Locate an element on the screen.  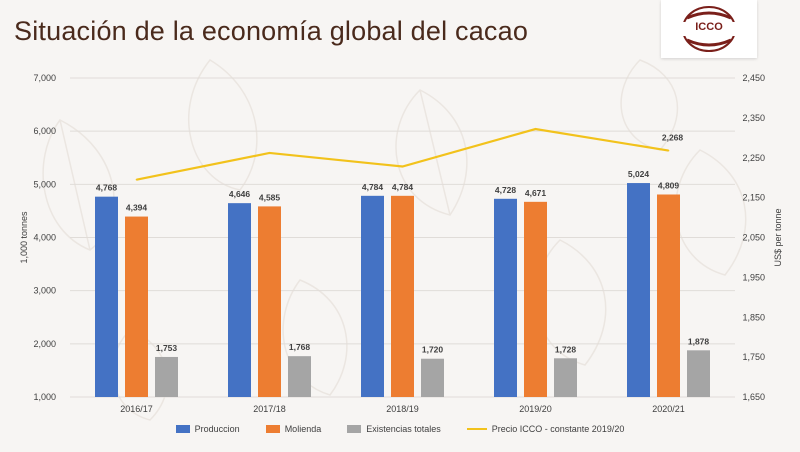
legend-swatch-molienda is located at coordinates (272, 429).